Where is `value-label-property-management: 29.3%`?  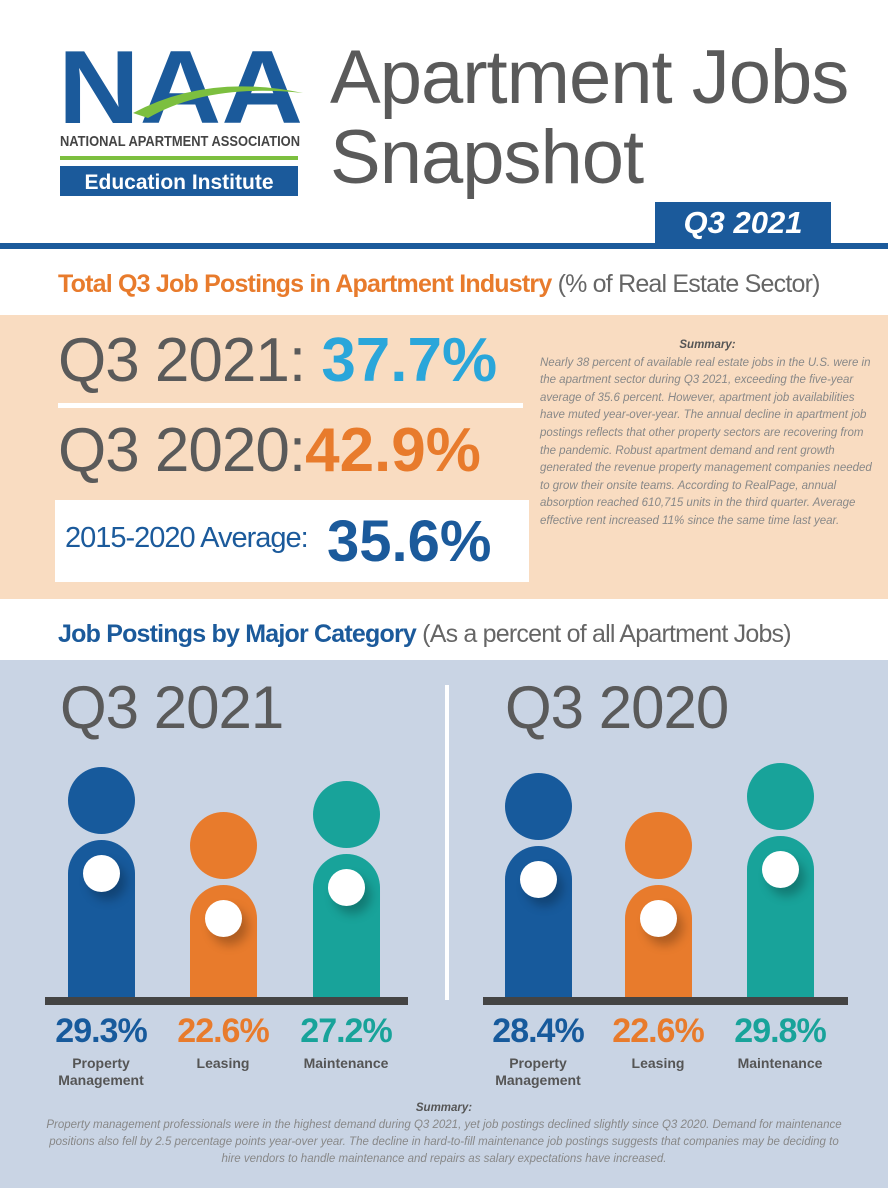
value-label-property-management: 29.3% is located at coordinates (101, 1031).